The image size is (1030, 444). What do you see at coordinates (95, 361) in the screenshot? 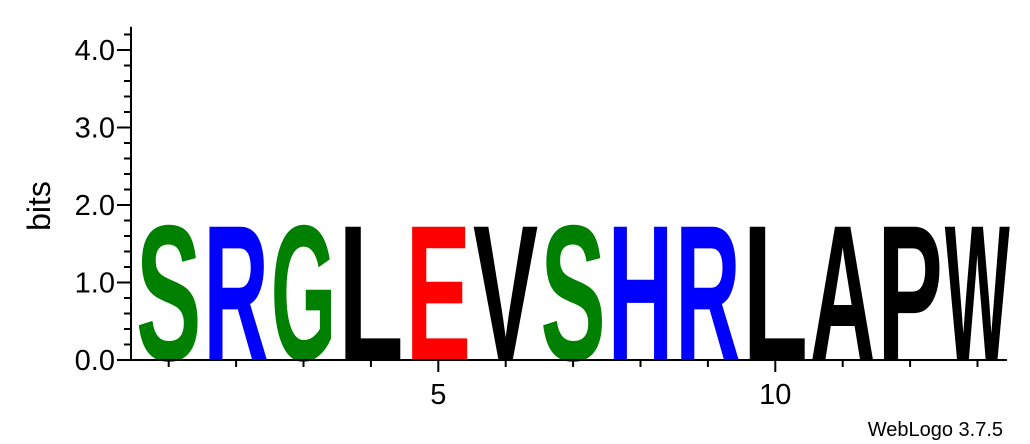
I see `y-tick-label: 0.0` at bounding box center [95, 361].